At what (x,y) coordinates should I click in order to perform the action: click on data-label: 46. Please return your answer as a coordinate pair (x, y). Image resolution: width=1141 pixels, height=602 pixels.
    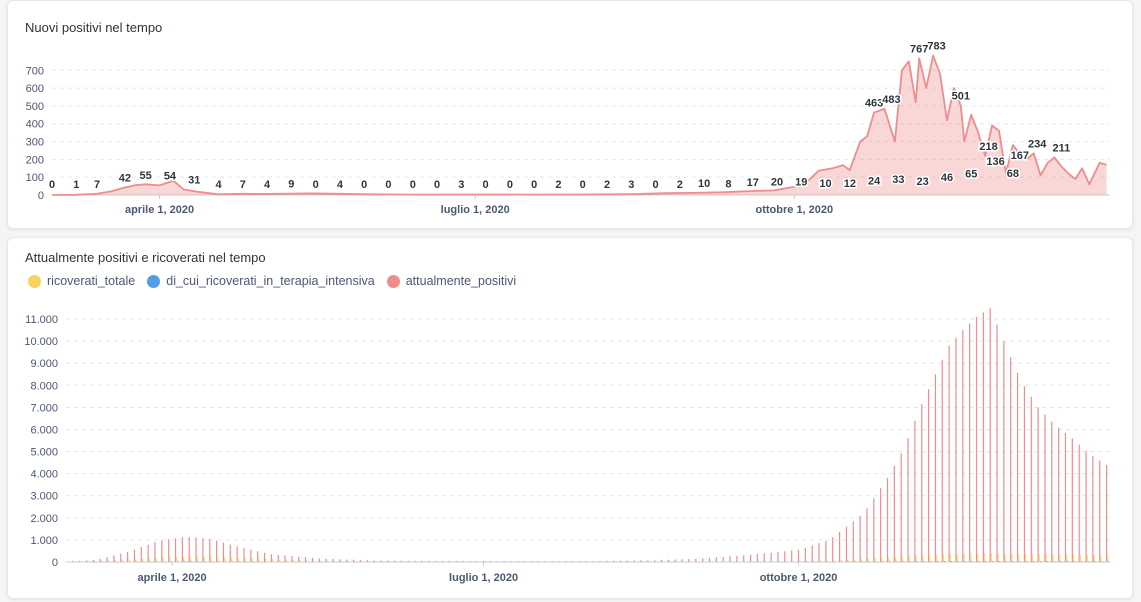
    Looking at the image, I should click on (947, 178).